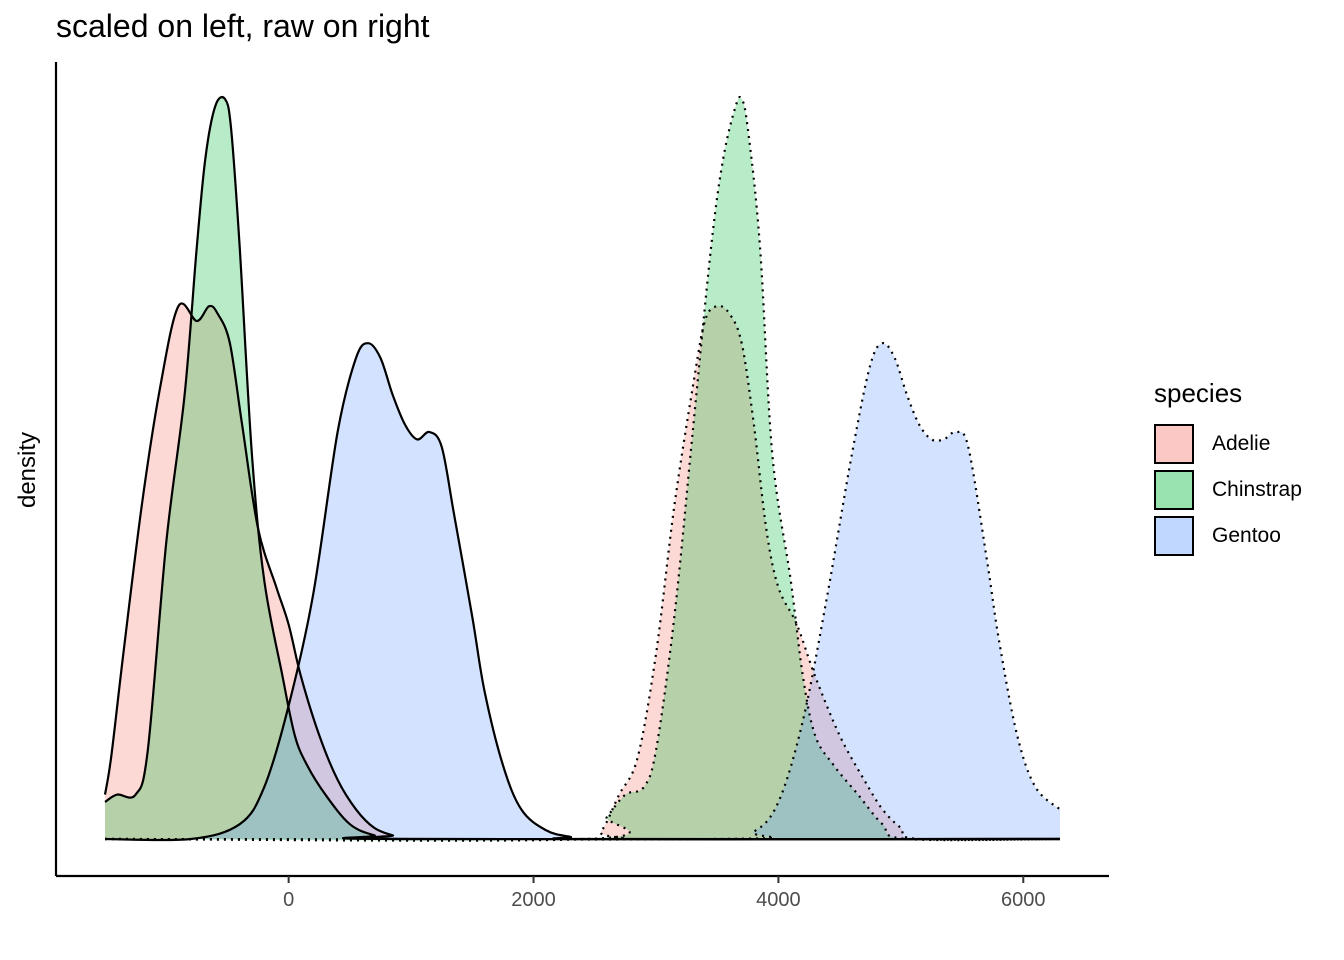 Image resolution: width=1344 pixels, height=960 pixels. What do you see at coordinates (1198, 393) in the screenshot?
I see `legend-title: species` at bounding box center [1198, 393].